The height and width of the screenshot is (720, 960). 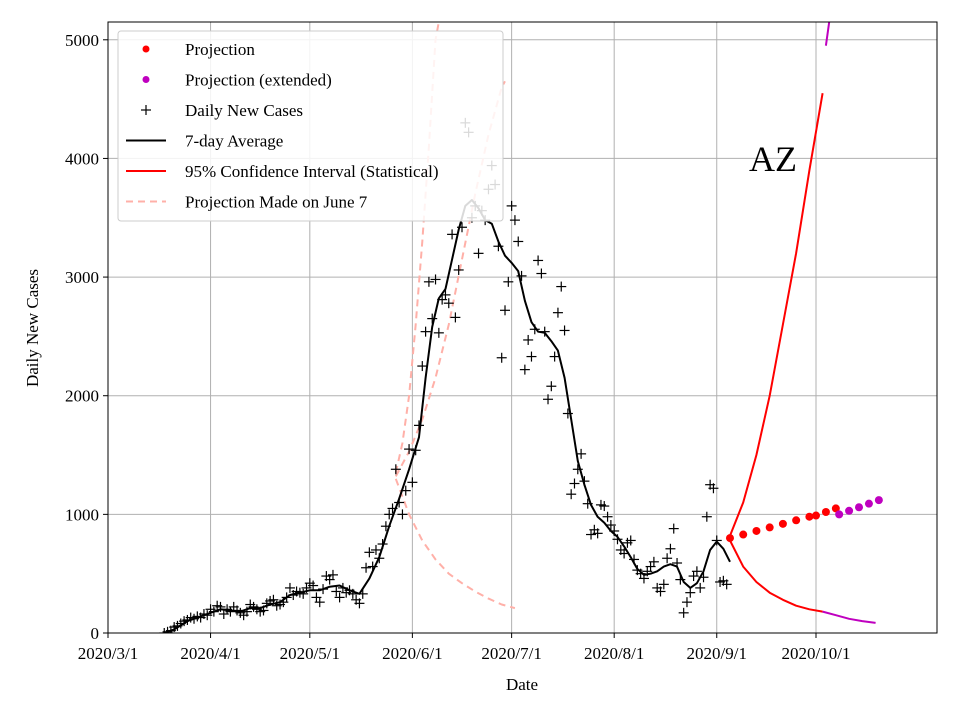 What do you see at coordinates (522, 684) in the screenshot?
I see `x-axis-label: Date` at bounding box center [522, 684].